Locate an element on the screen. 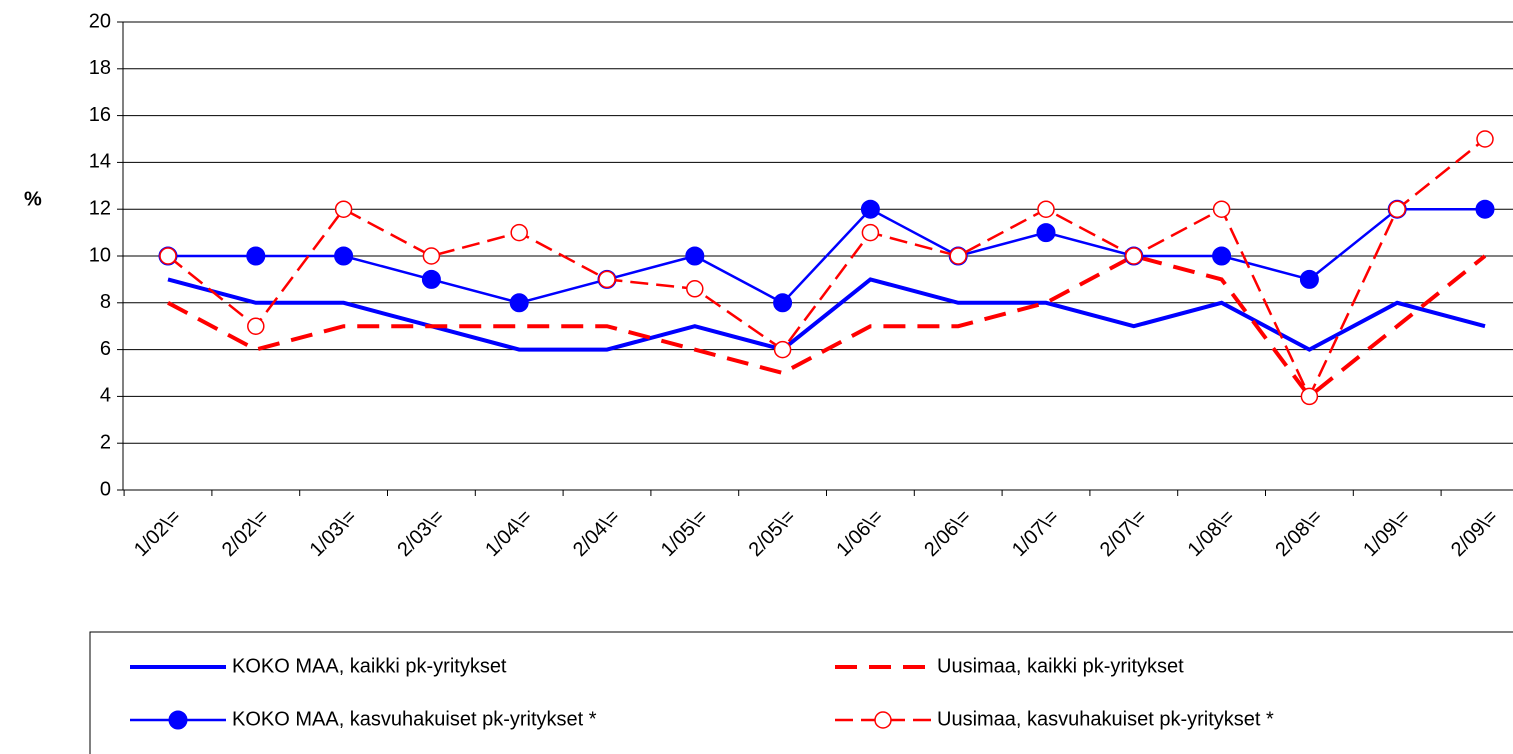 This screenshot has height=754, width=1513. x-tick-label: 2/09\= is located at coordinates (1474, 533).